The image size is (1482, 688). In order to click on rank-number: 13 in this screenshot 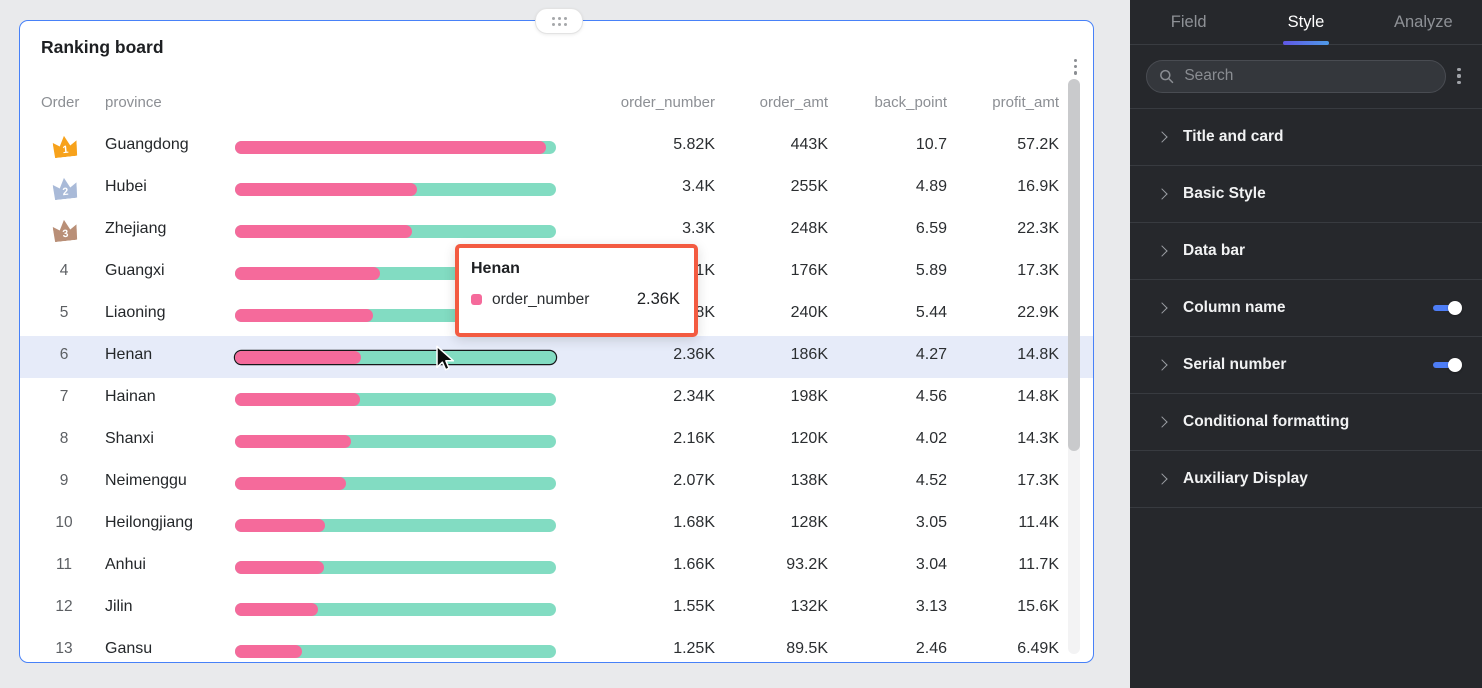, I will do `click(64, 648)`.